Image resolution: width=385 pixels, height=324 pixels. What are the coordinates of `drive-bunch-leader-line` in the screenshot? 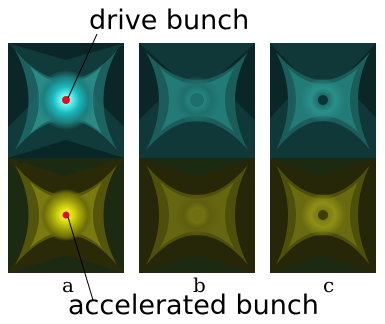 It's located at (82, 66).